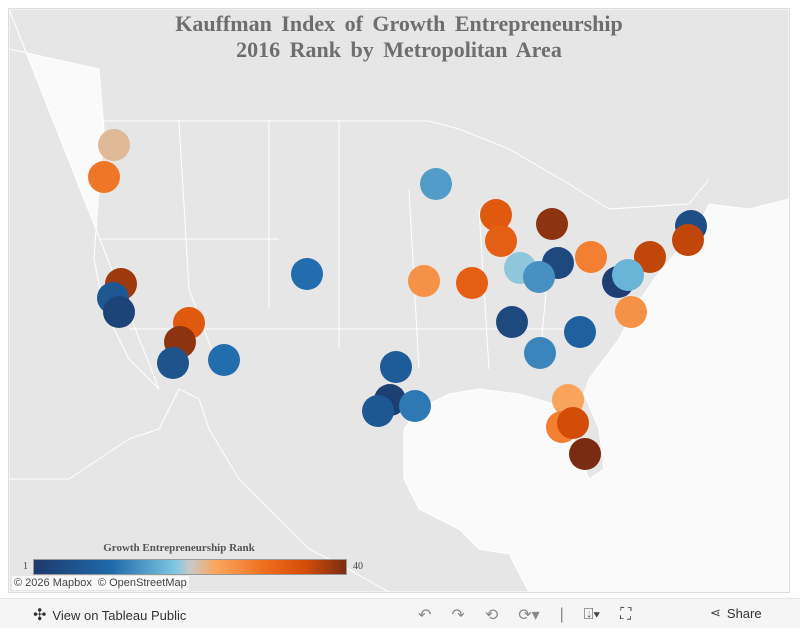  I want to click on tableau-logo-icon: ✣, so click(40, 615).